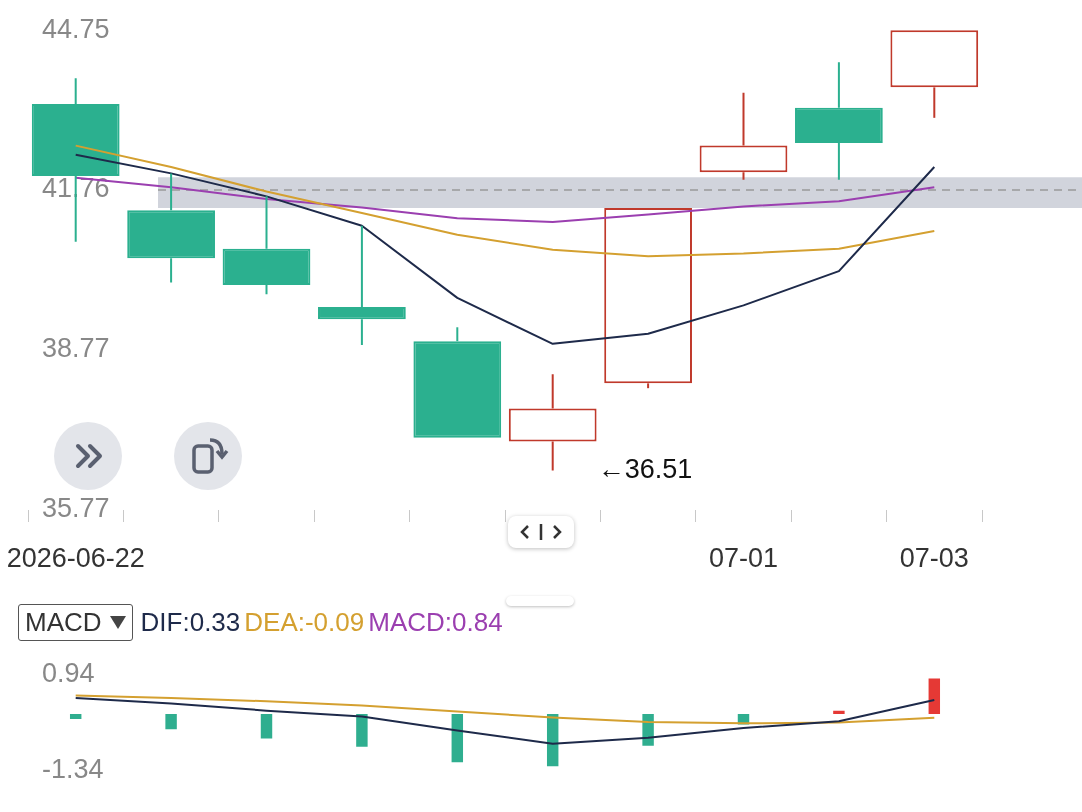 Image resolution: width=1082 pixels, height=812 pixels. Describe the element at coordinates (73, 769) in the screenshot. I see `y-tick-label: -1.34` at that location.